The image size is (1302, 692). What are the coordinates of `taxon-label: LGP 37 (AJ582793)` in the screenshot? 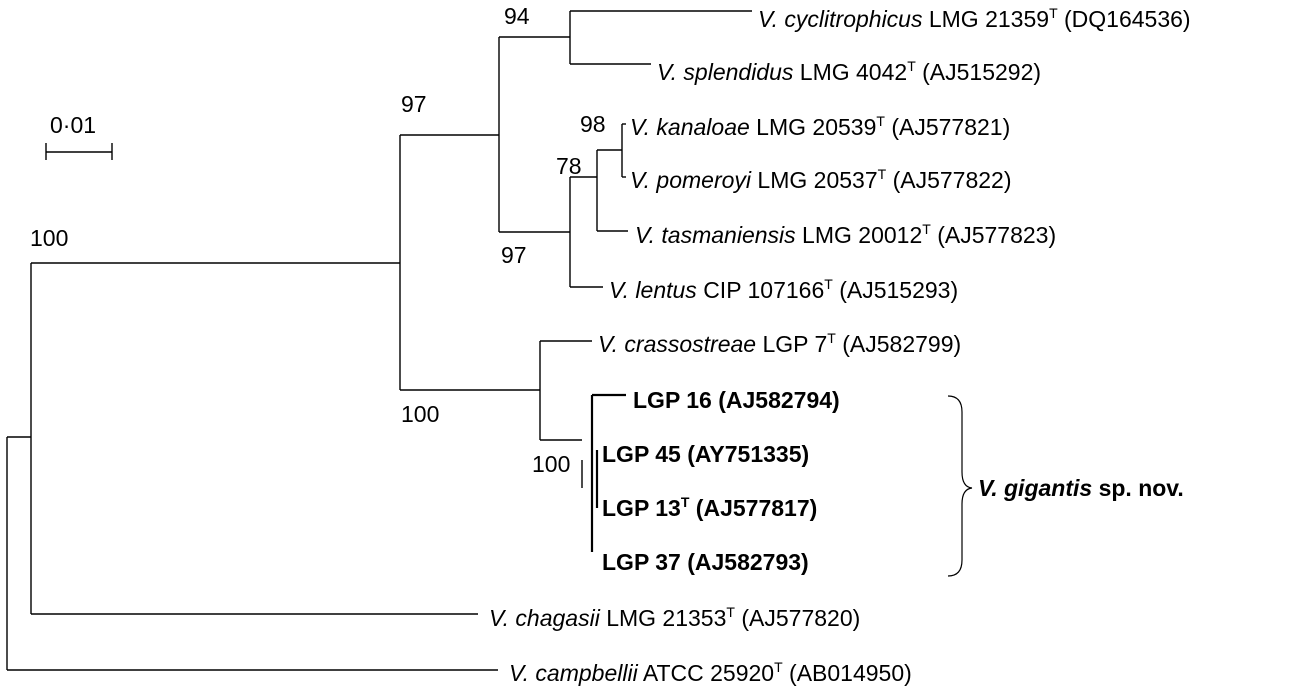 It's located at (705, 562).